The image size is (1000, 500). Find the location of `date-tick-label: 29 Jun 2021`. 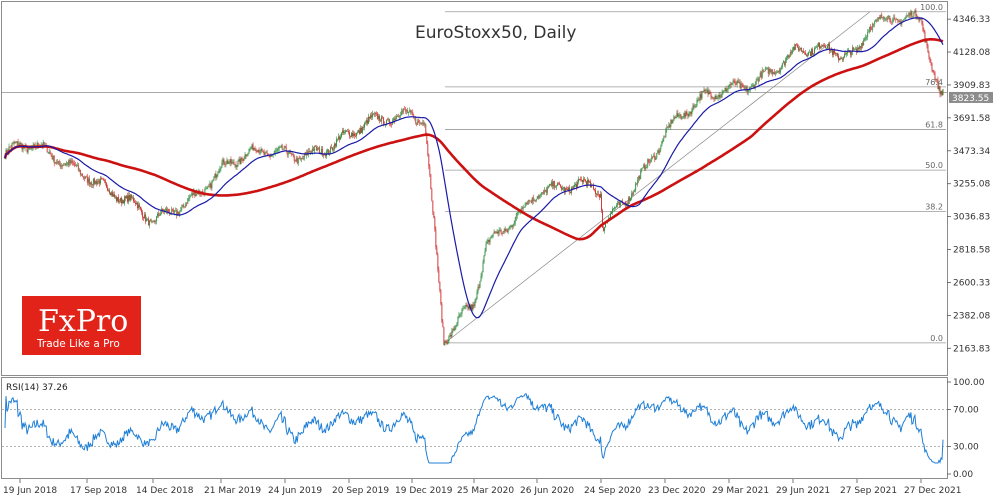

date-tick-label: 29 Jun 2021 is located at coordinates (803, 491).